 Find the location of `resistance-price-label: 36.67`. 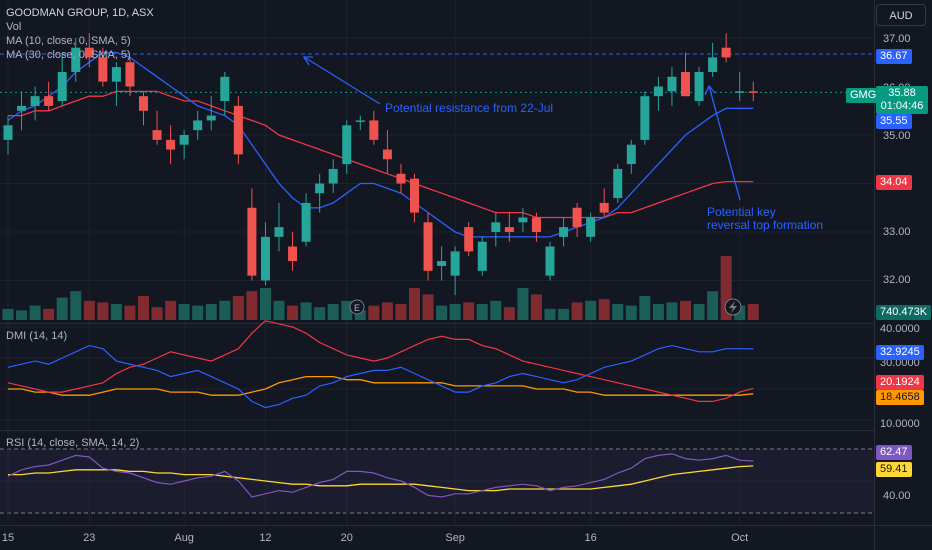

resistance-price-label: 36.67 is located at coordinates (894, 56).